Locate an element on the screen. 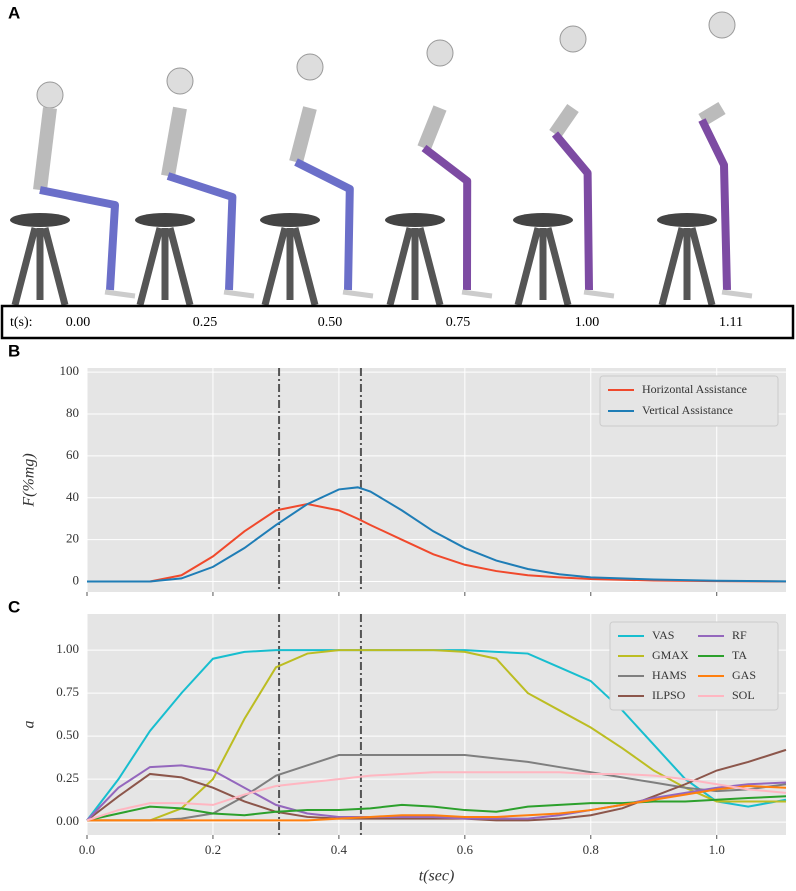  y-tick-label: 80 is located at coordinates (72, 412).